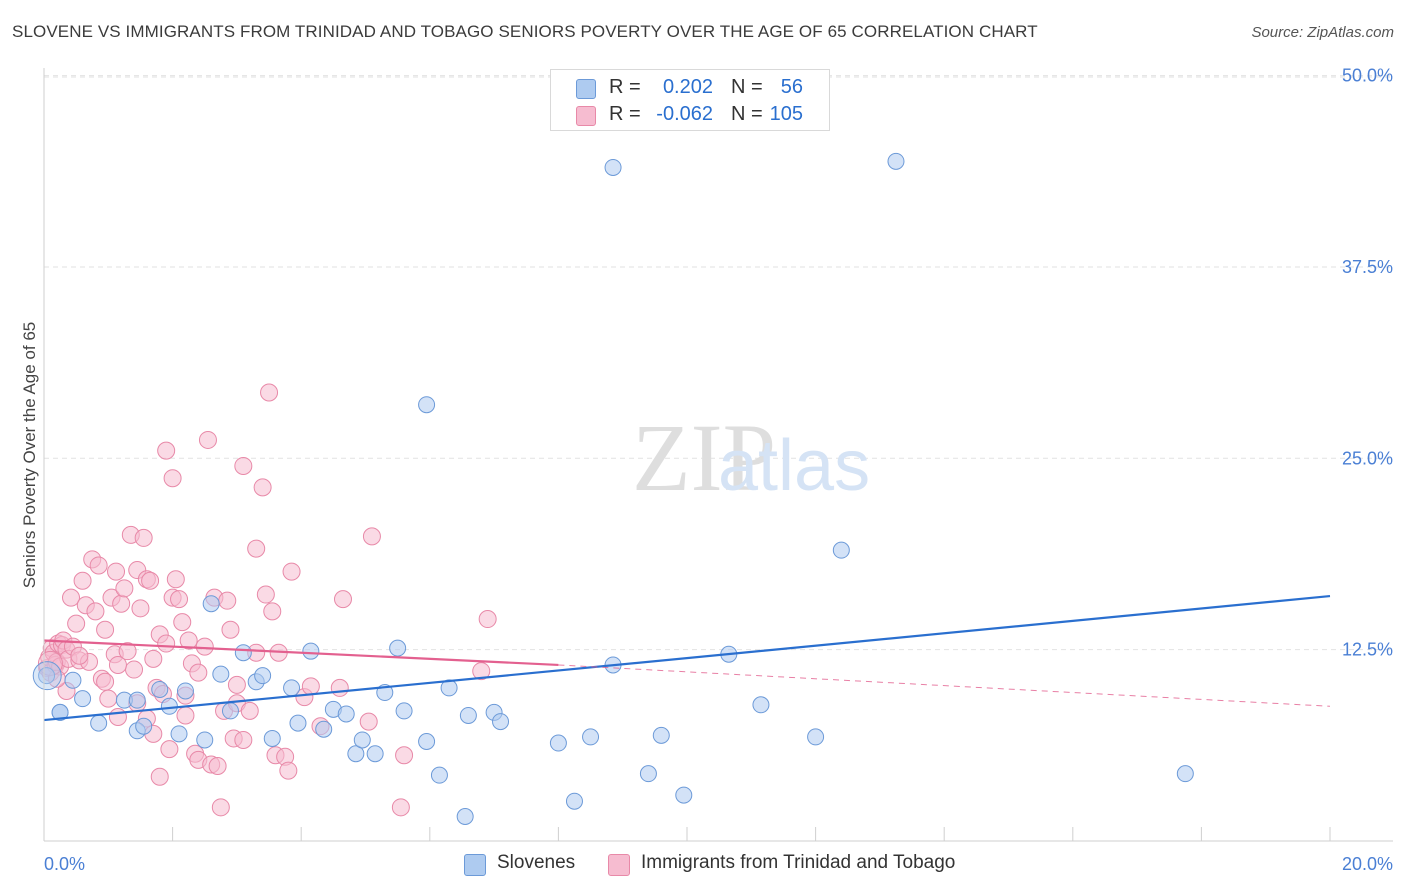  Describe the element at coordinates (1367, 458) in the screenshot. I see `y-tick-label-25: 25.0%` at that location.